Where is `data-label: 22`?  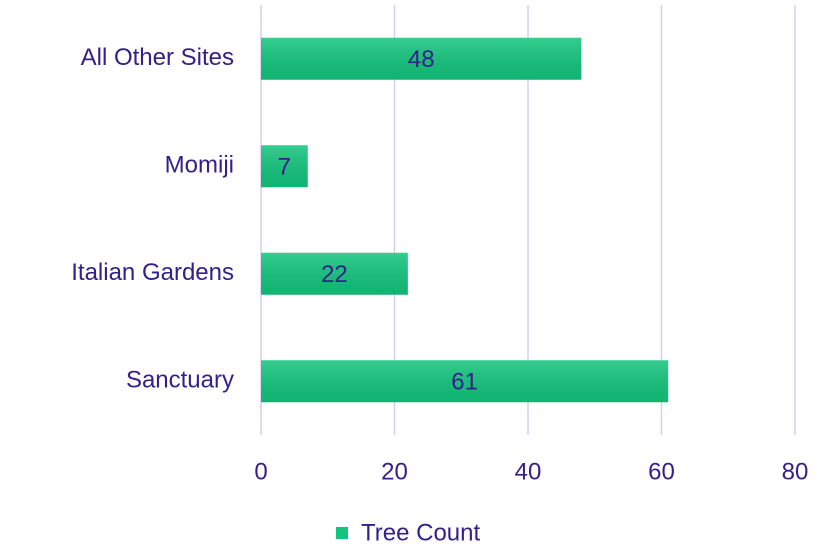
data-label: 22 is located at coordinates (334, 274).